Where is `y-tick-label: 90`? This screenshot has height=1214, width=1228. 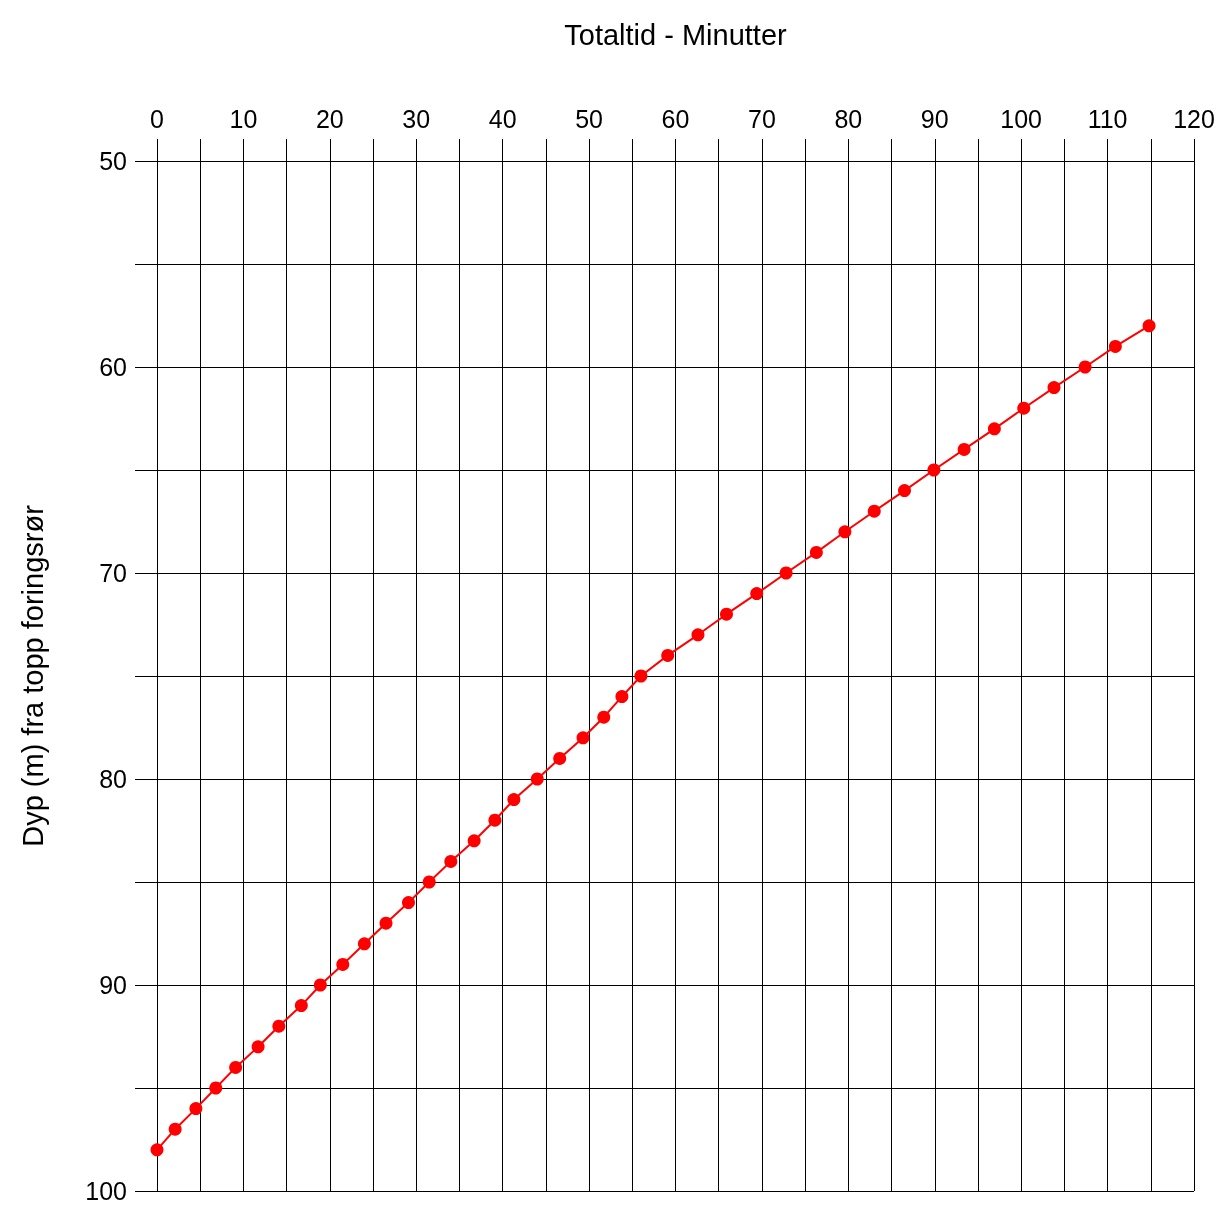
y-tick-label: 90 is located at coordinates (113, 985).